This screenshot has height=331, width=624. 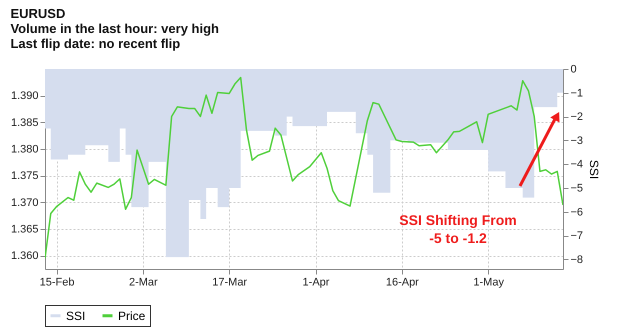 What do you see at coordinates (76, 315) in the screenshot?
I see `legend-label: SSI` at bounding box center [76, 315].